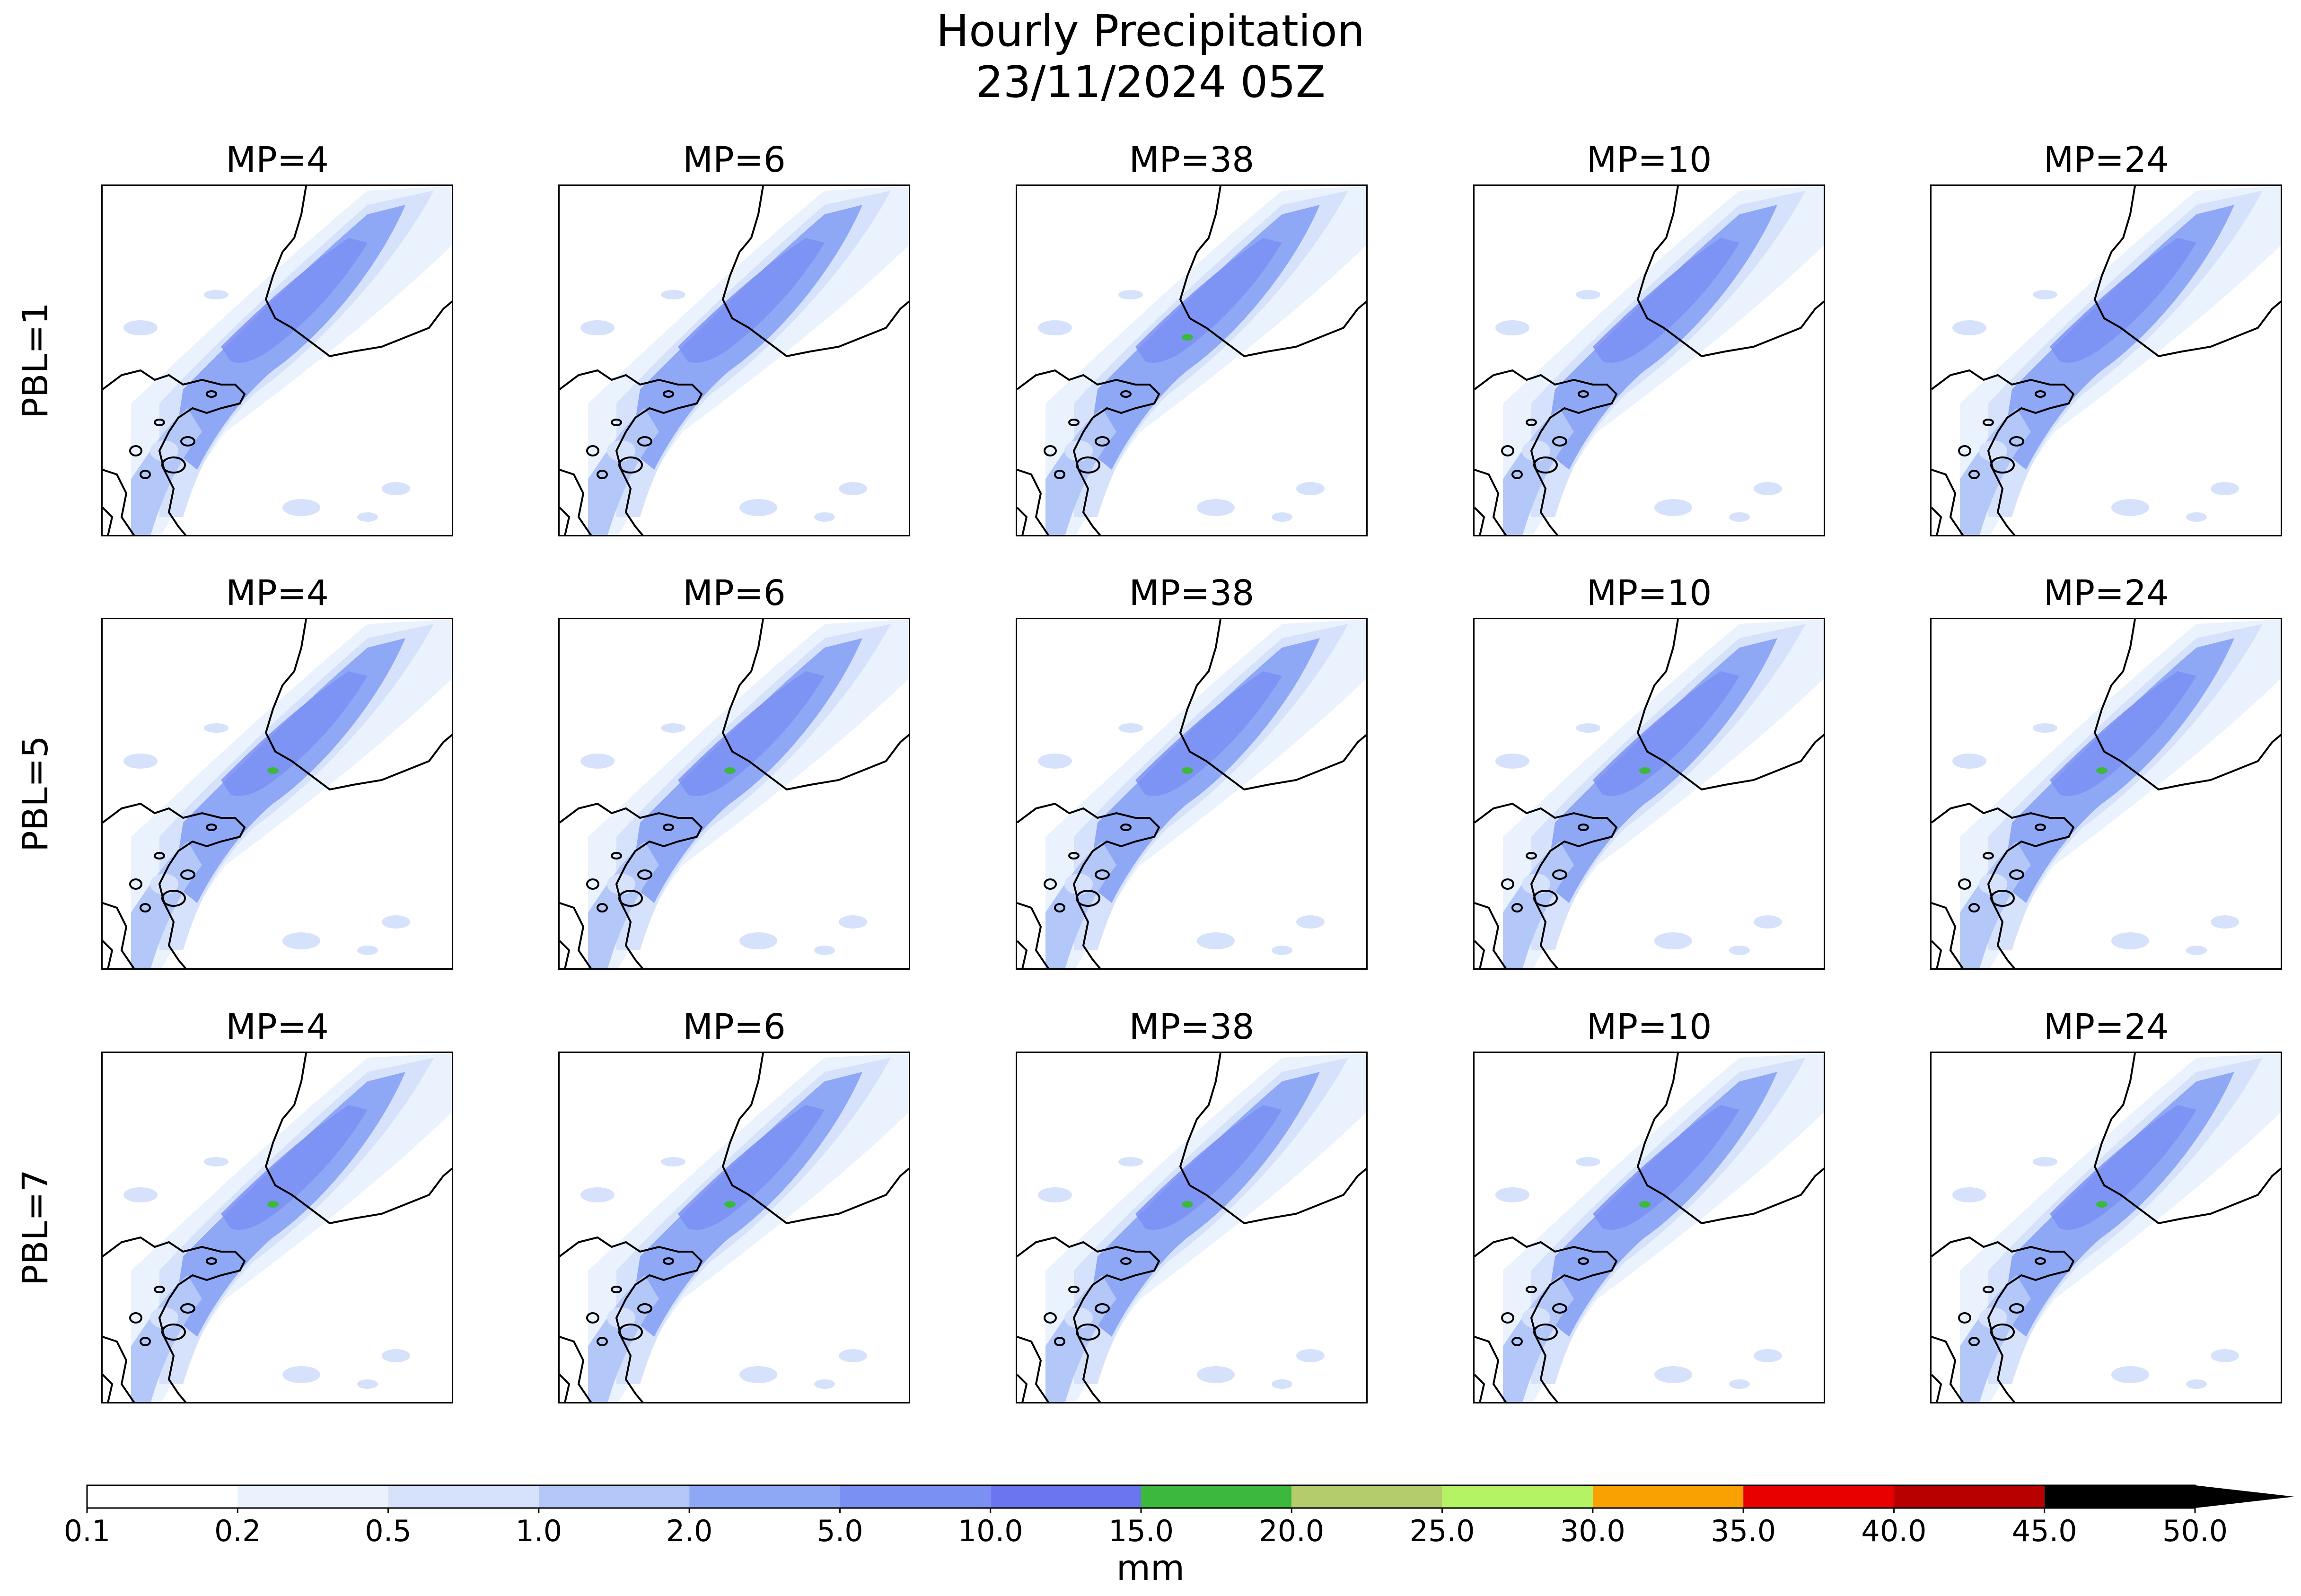  I want to click on row-label: PBL=7, so click(36, 1227).